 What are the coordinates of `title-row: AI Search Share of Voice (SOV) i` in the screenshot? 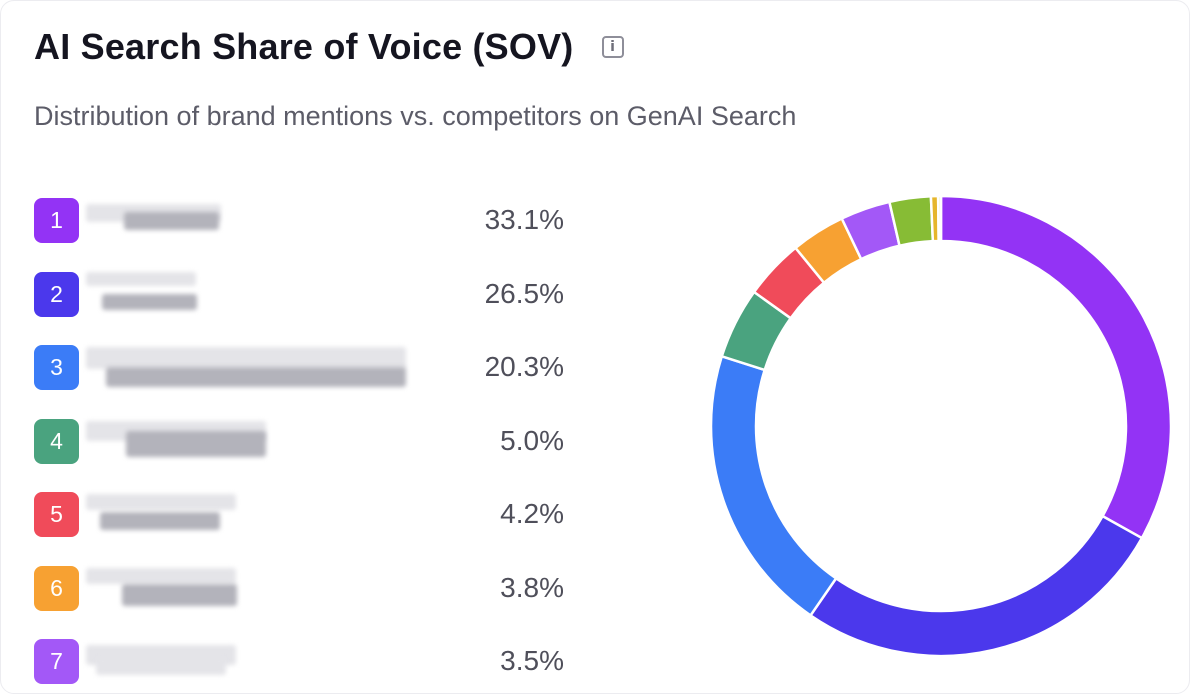 It's located at (329, 47).